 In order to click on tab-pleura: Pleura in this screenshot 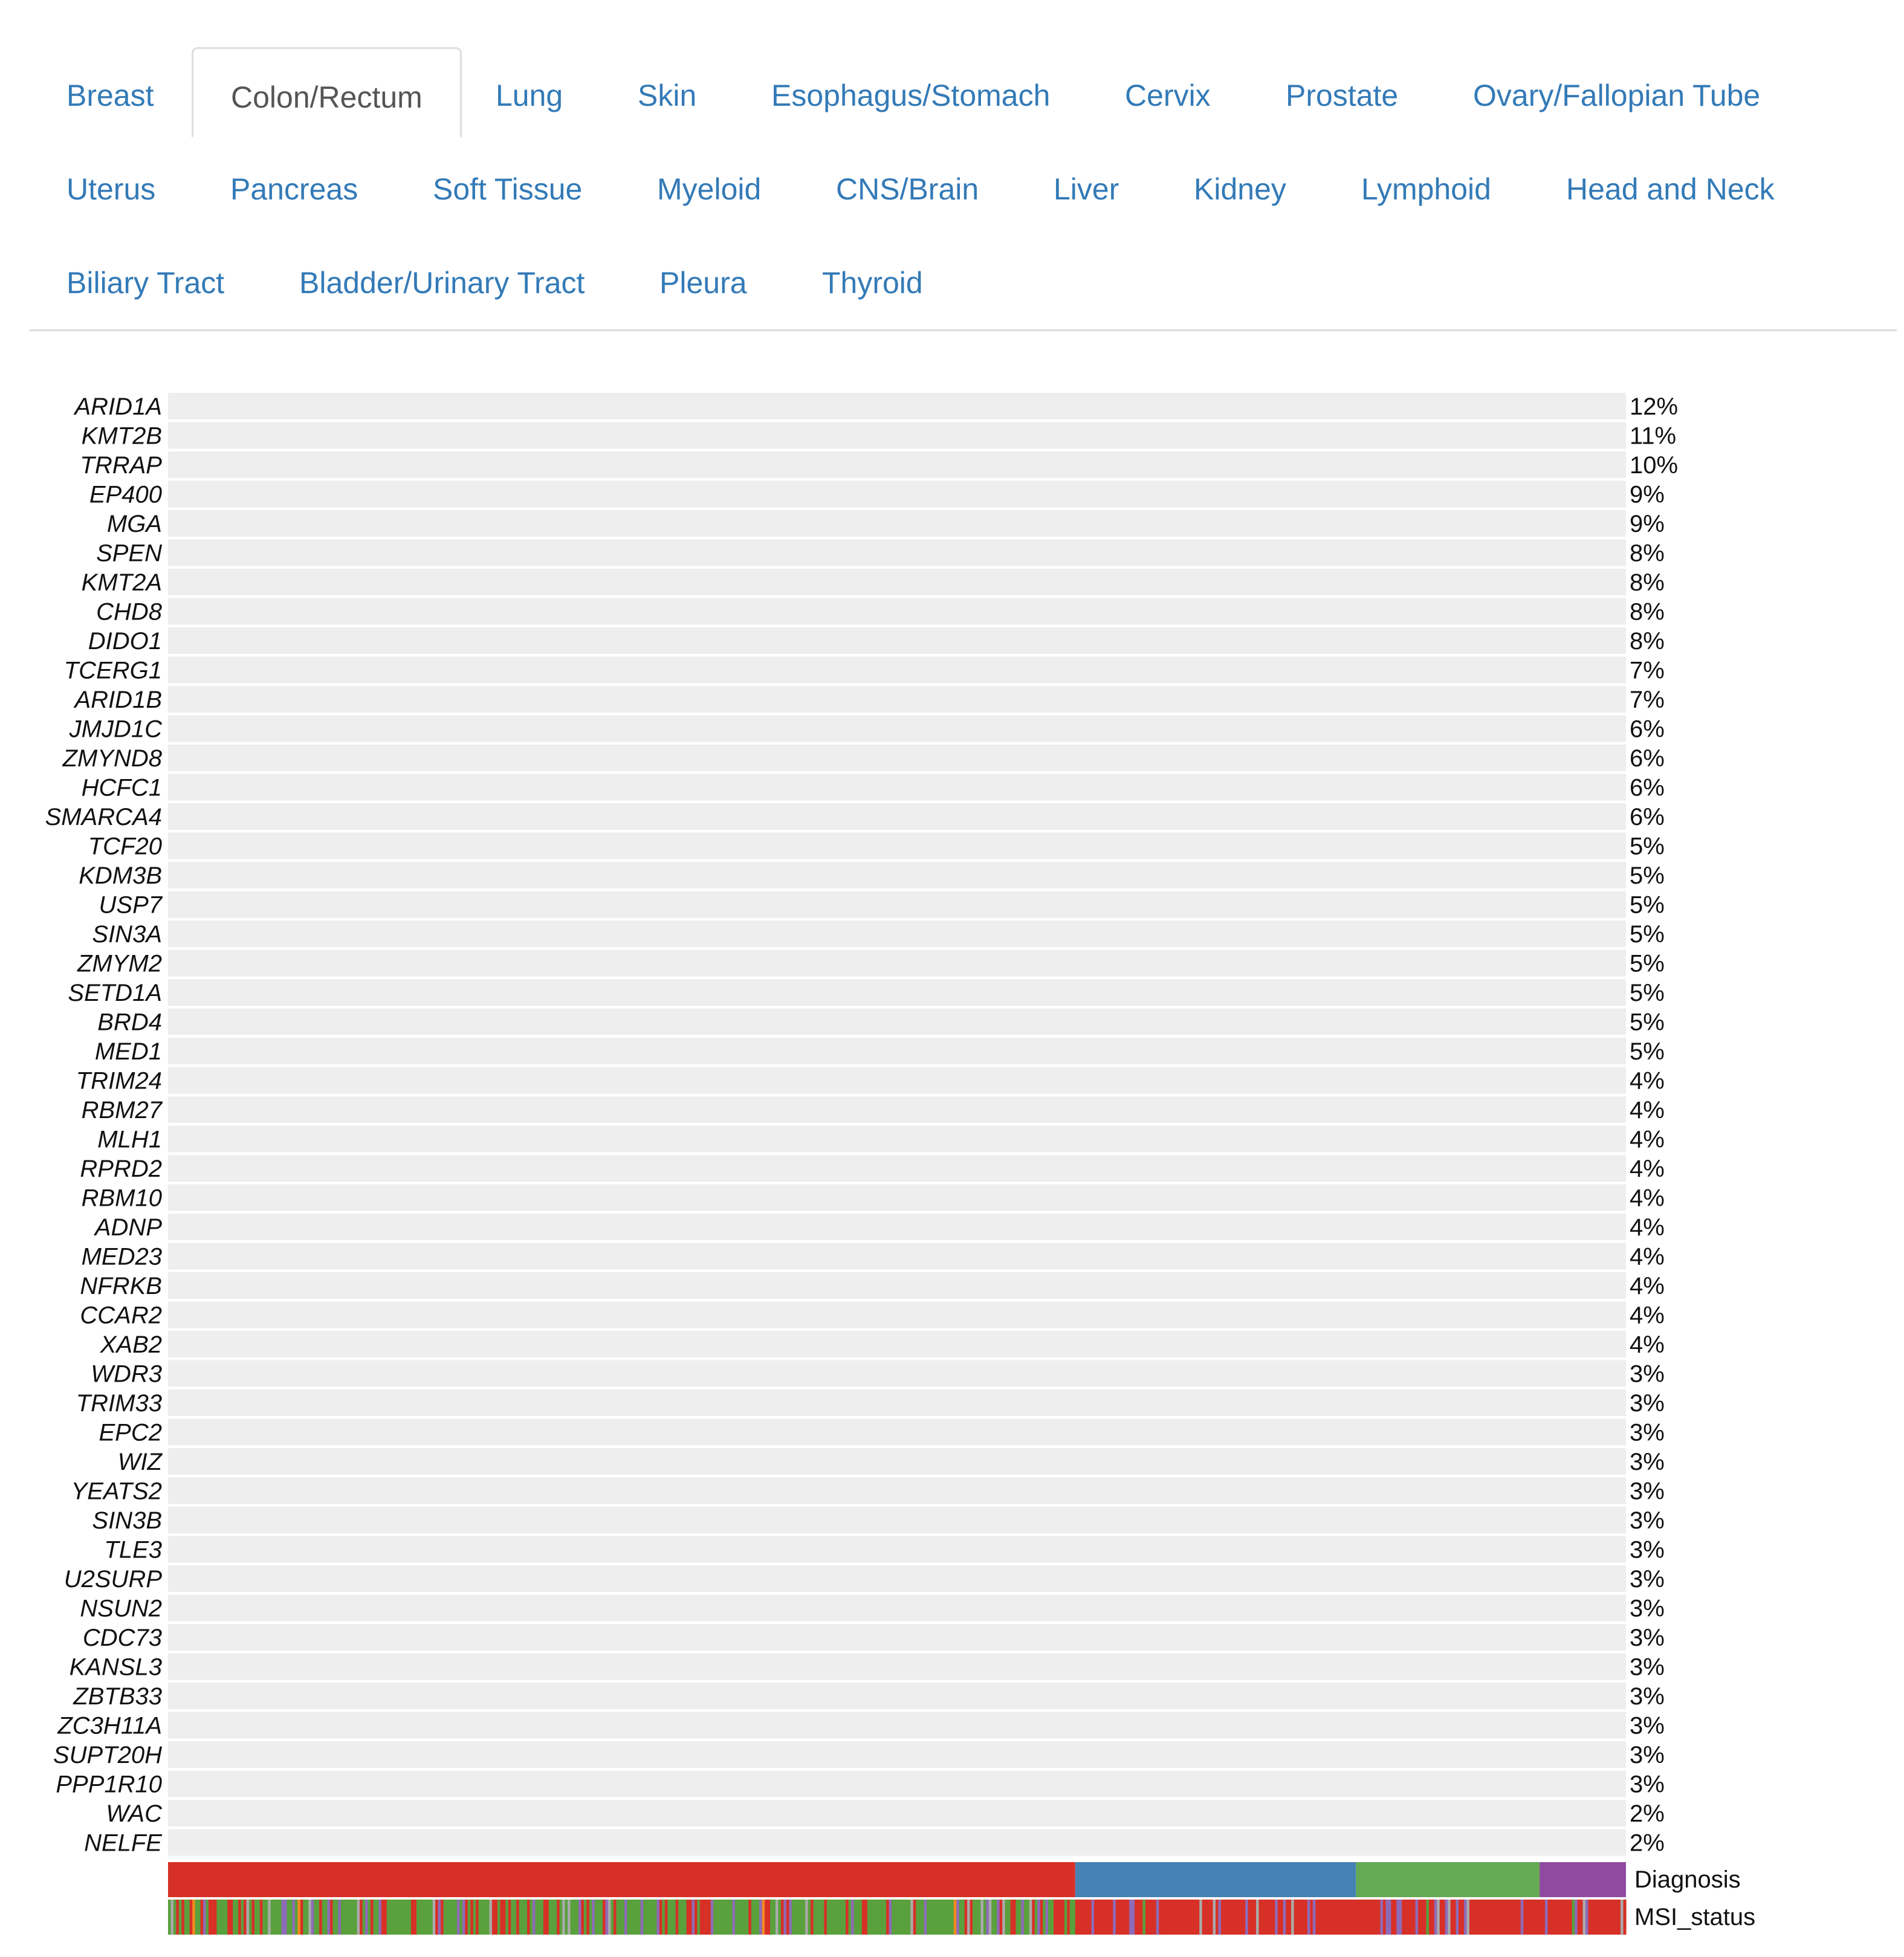, I will do `click(703, 283)`.